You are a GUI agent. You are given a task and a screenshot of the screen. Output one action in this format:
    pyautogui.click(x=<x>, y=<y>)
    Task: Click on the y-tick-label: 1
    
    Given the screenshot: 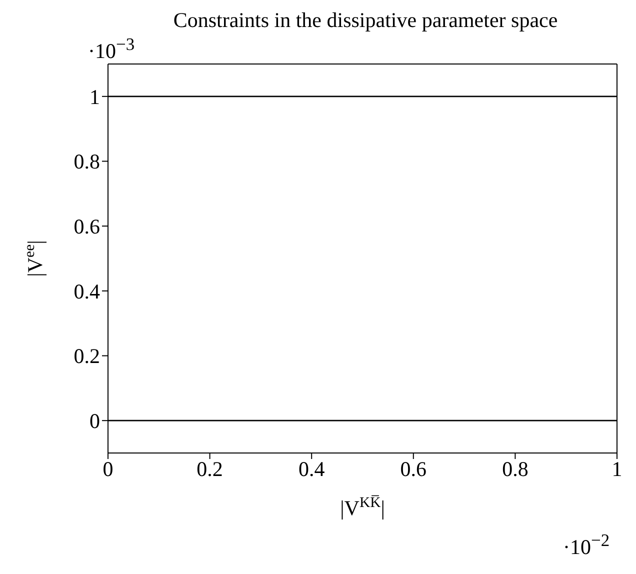 What is the action you would take?
    pyautogui.click(x=95, y=96)
    